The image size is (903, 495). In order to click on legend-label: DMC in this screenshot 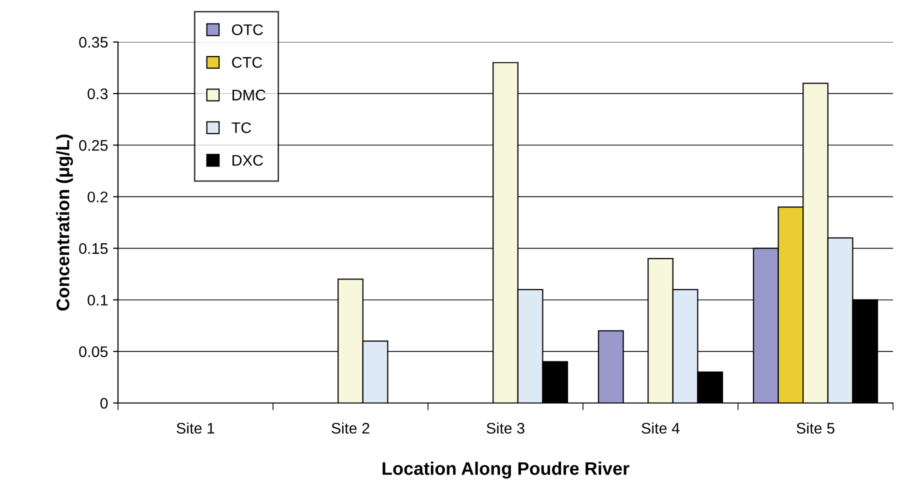, I will do `click(249, 95)`.